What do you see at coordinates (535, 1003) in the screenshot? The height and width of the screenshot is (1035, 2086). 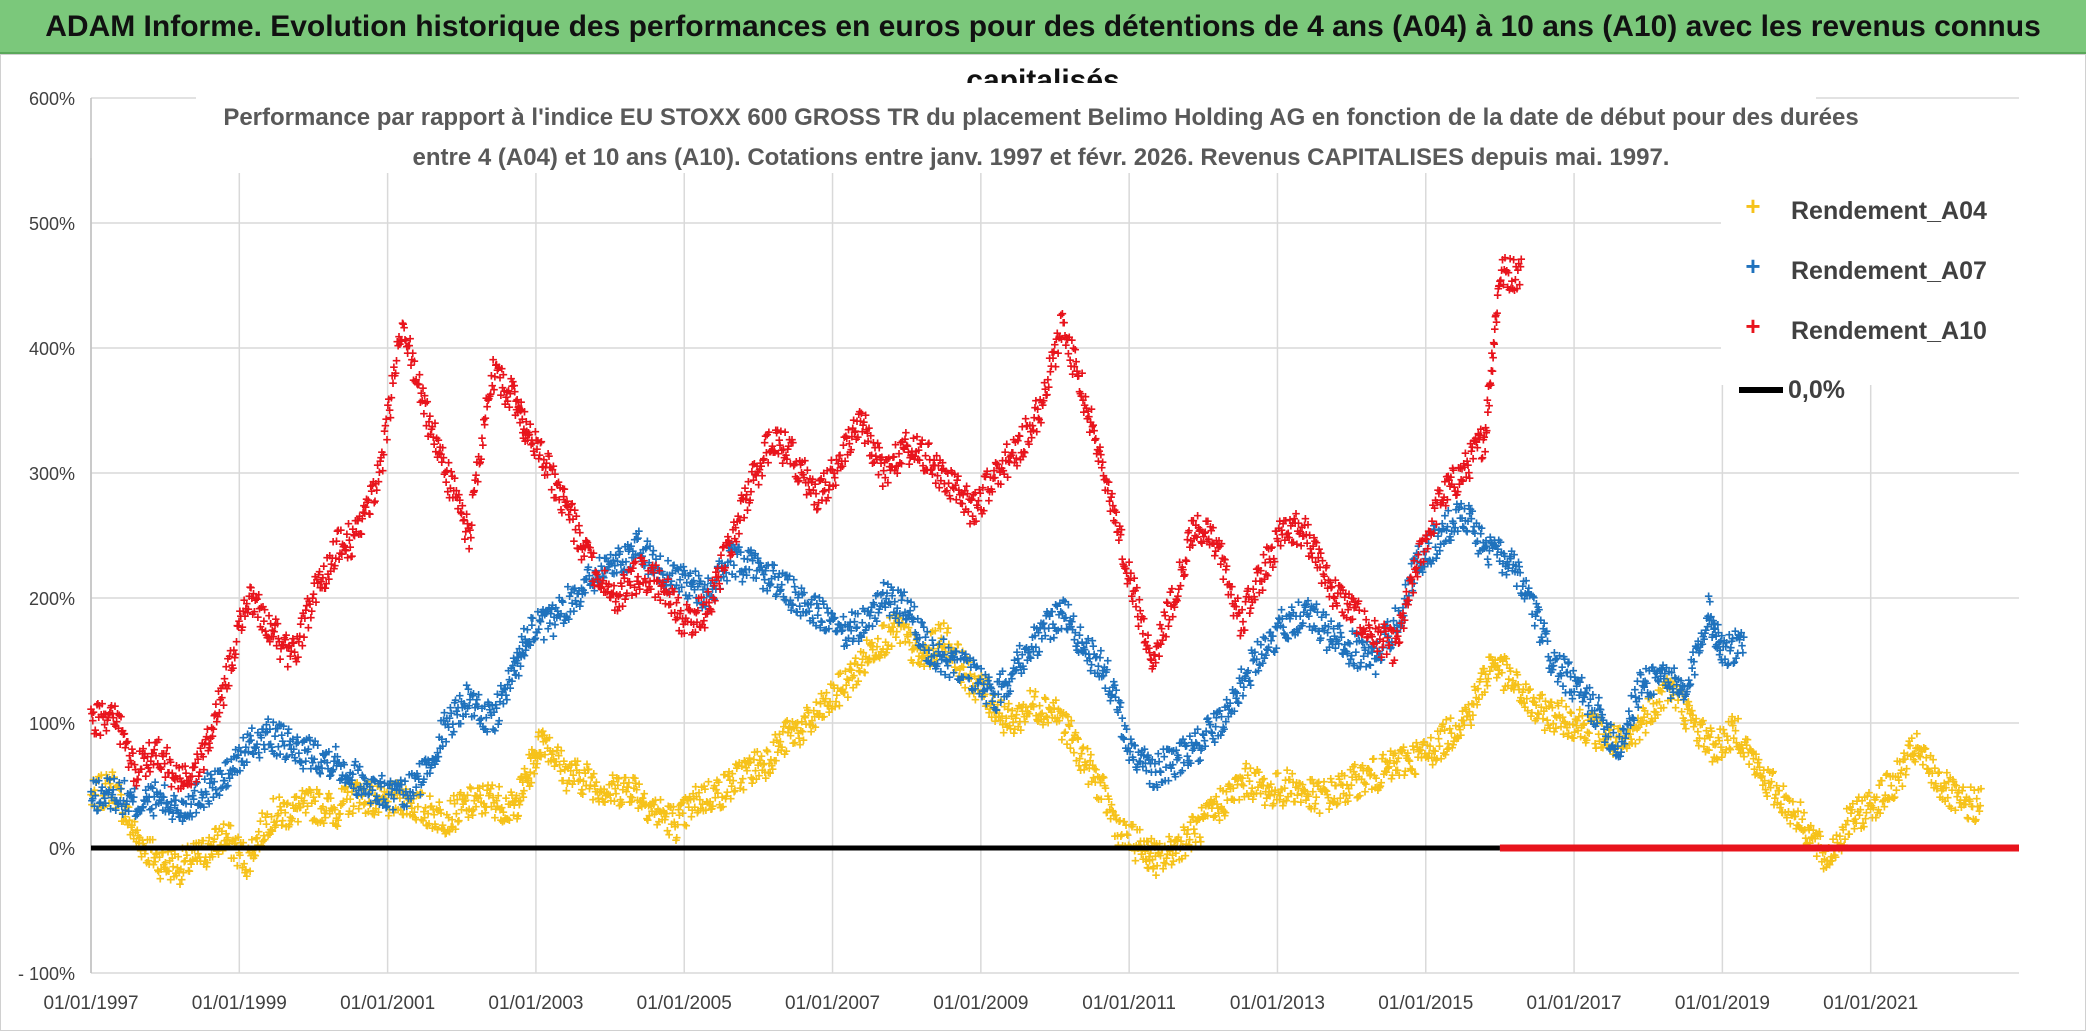 I see `x-tick-label: 01/01/2003` at bounding box center [535, 1003].